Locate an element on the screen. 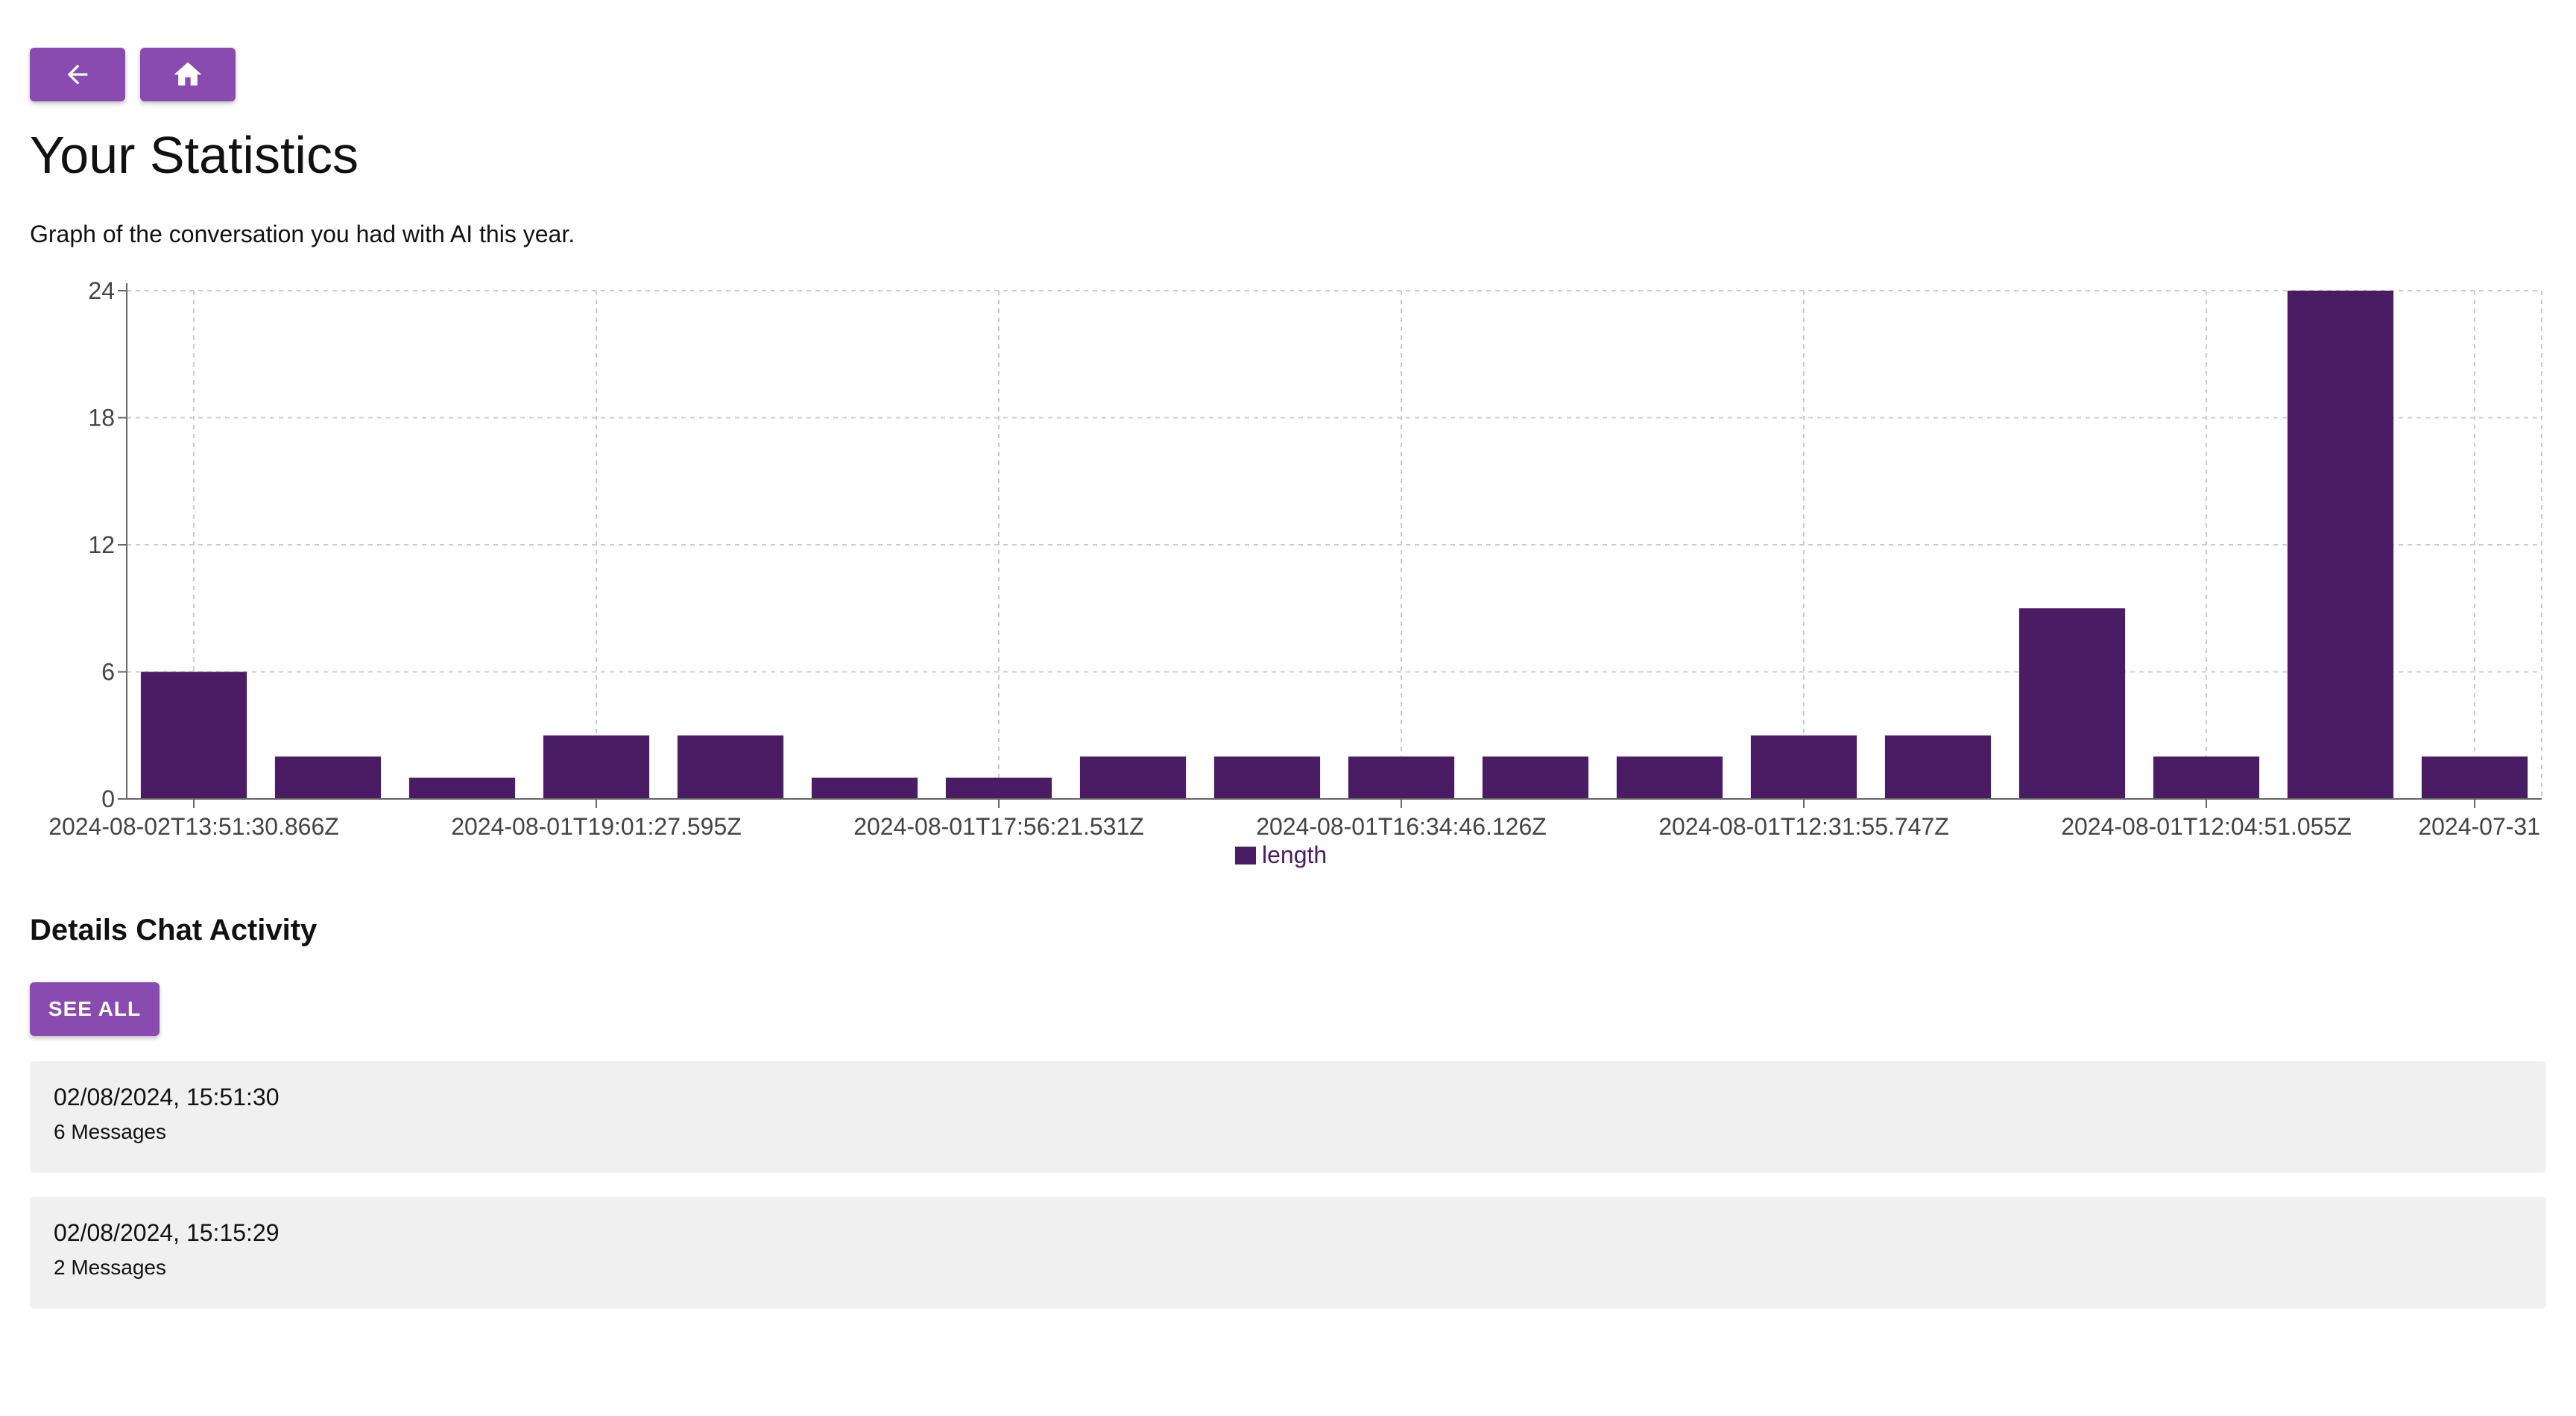 This screenshot has width=2576, height=1416. activity-date: 02/08/2024, 15:15:29 is located at coordinates (167, 1232).